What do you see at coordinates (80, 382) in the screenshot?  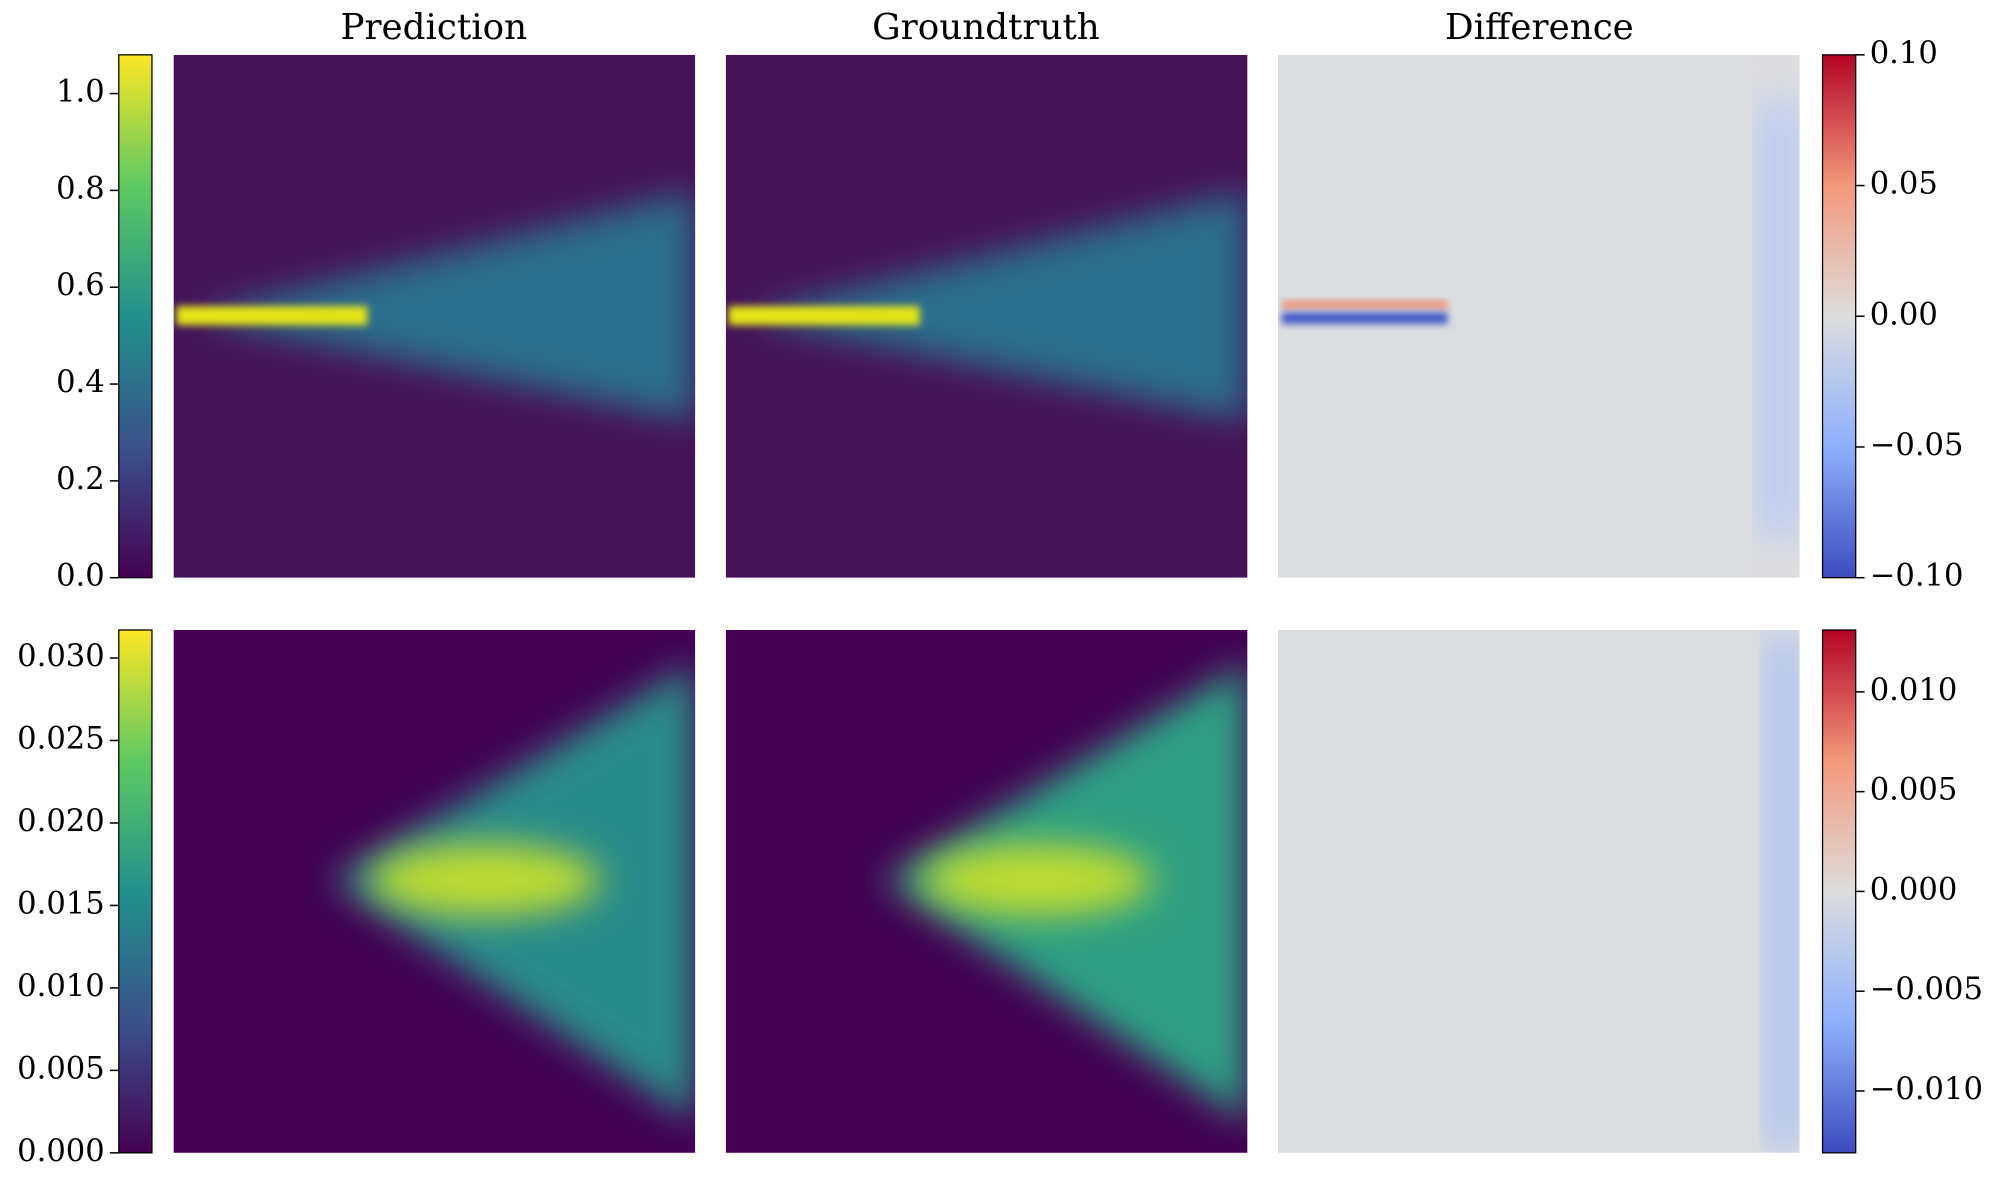 I see `tick-label: 0.4` at bounding box center [80, 382].